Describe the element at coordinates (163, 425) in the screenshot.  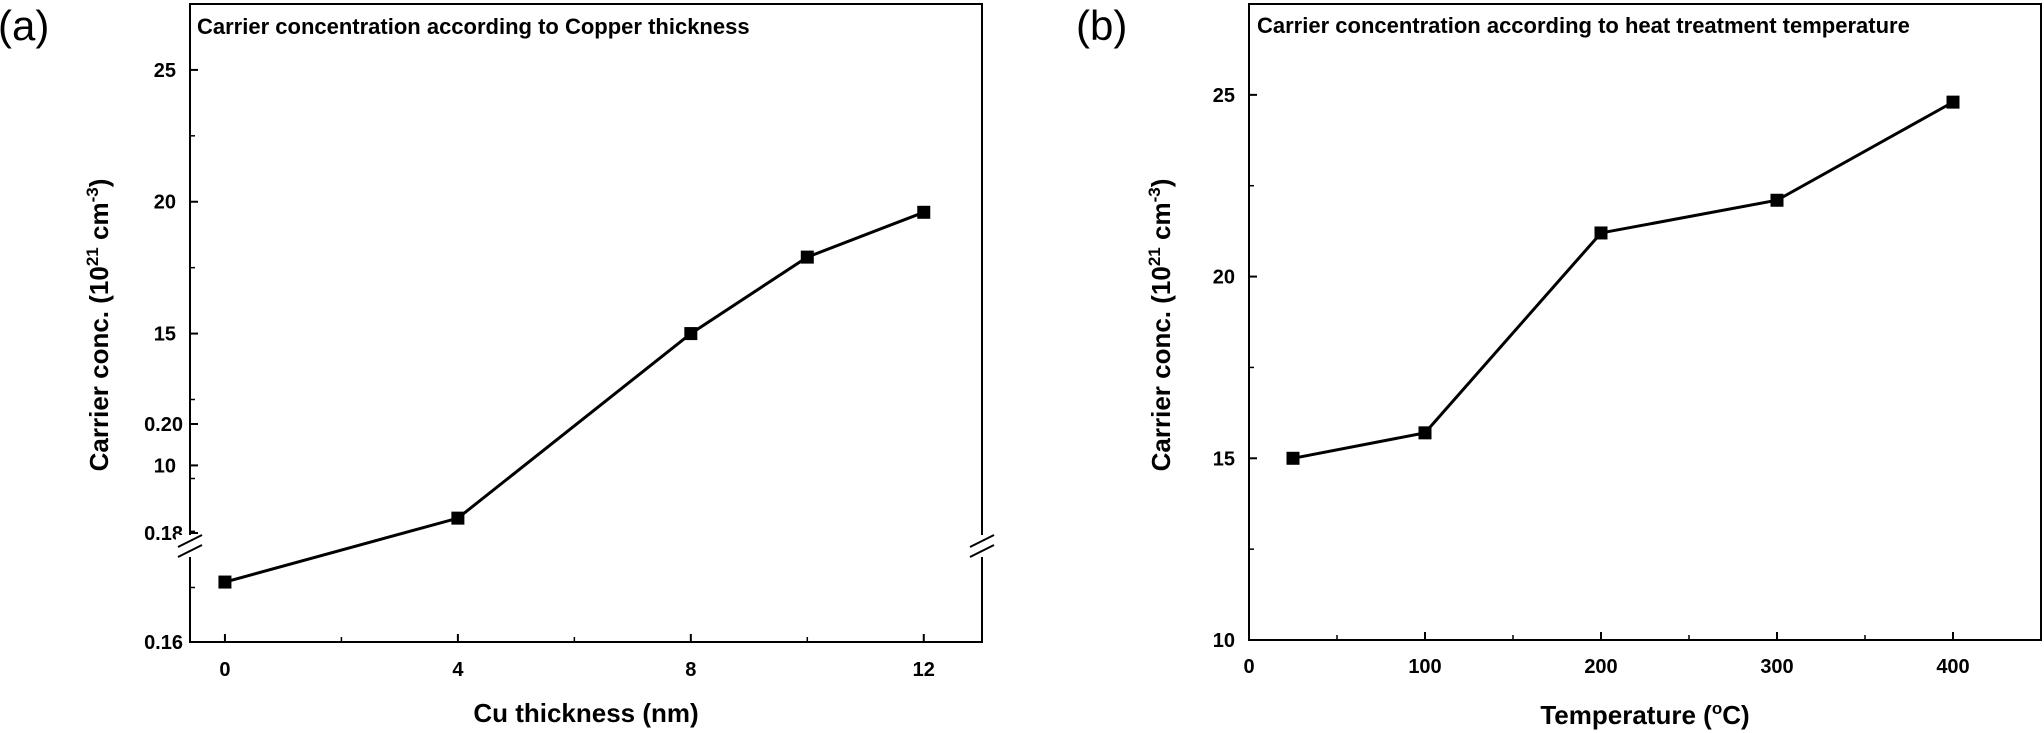
I see `chart-a-y-tick-label: 0.20` at that location.